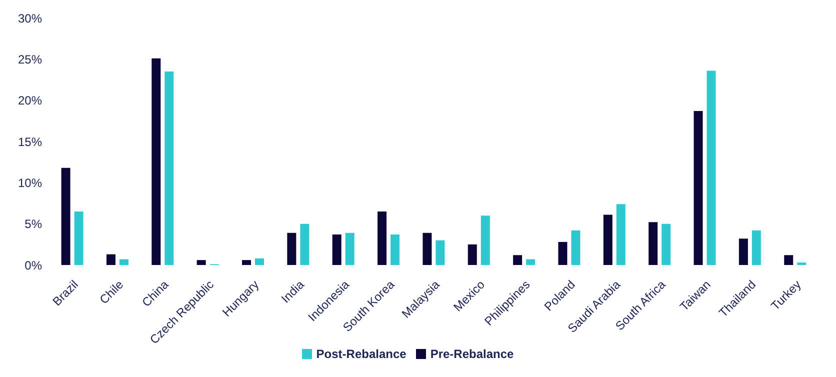  What do you see at coordinates (30, 101) in the screenshot?
I see `y-tick-label: 20%` at bounding box center [30, 101].